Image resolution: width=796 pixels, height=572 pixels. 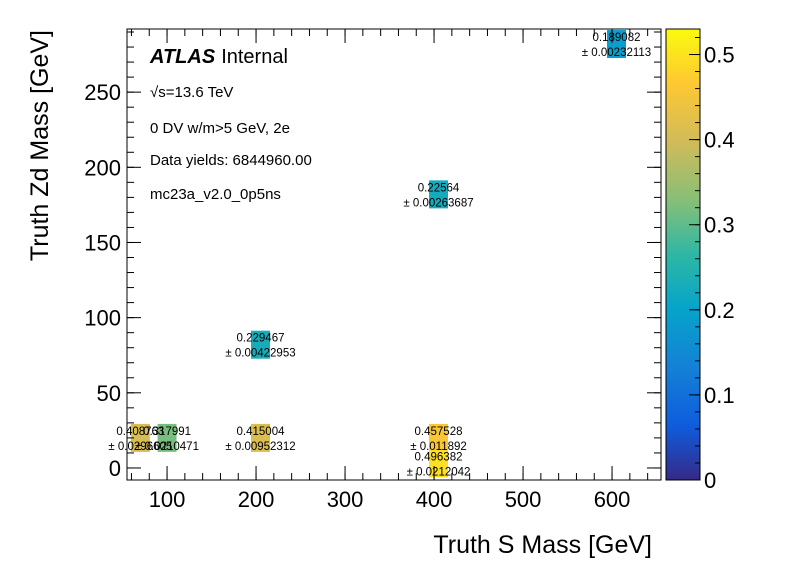 What do you see at coordinates (710, 480) in the screenshot?
I see `colorbar-tick-label: 0` at bounding box center [710, 480].